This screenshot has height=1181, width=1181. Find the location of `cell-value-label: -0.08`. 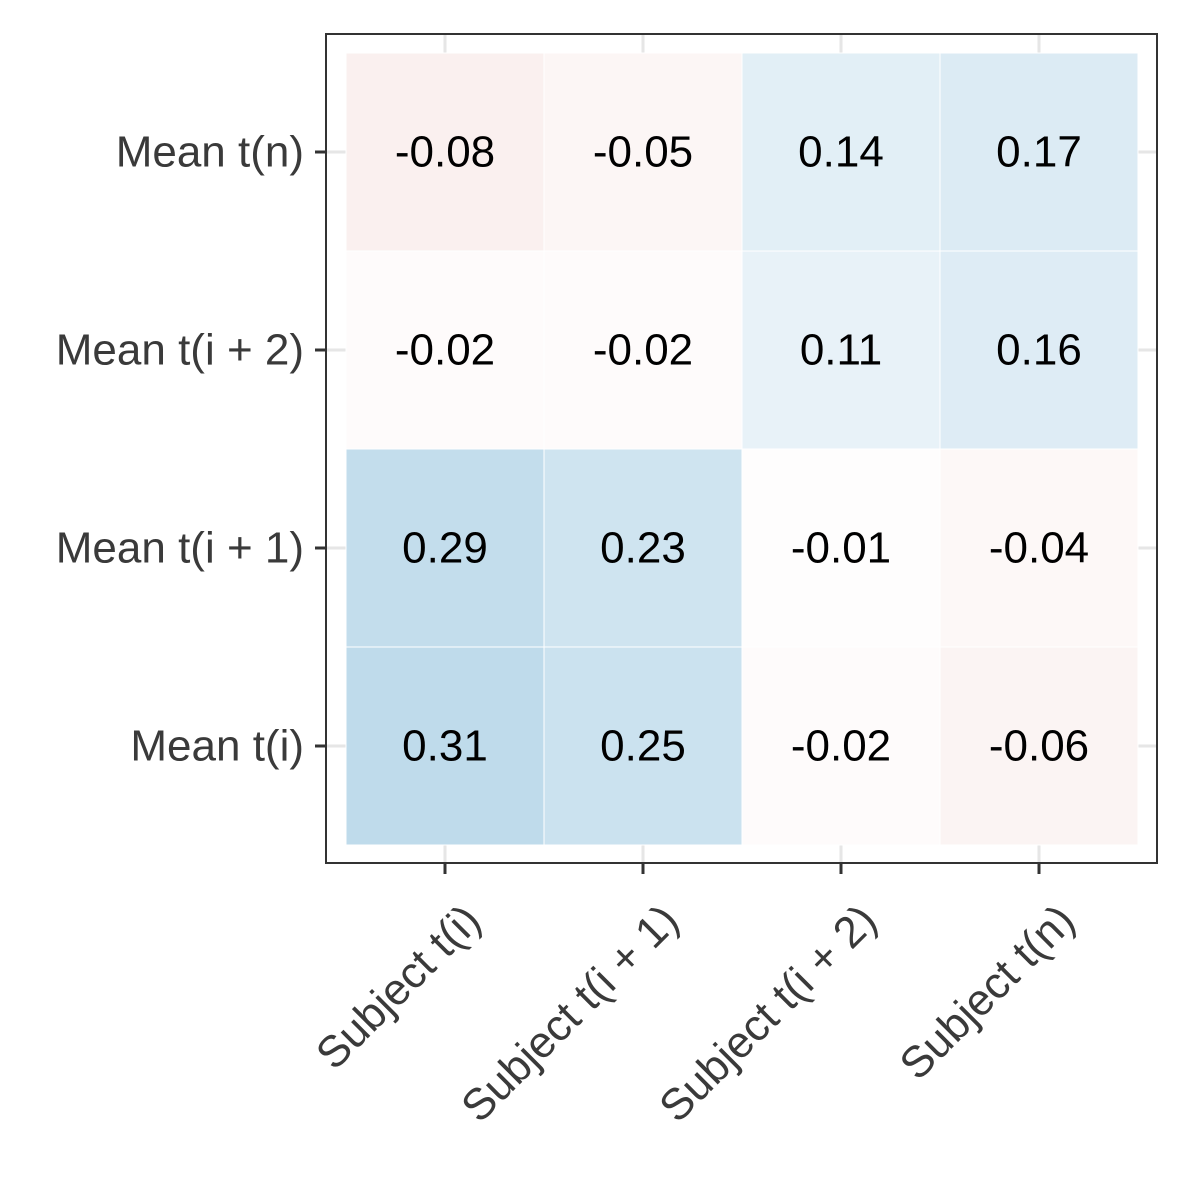

cell-value-label: -0.08 is located at coordinates (445, 152).